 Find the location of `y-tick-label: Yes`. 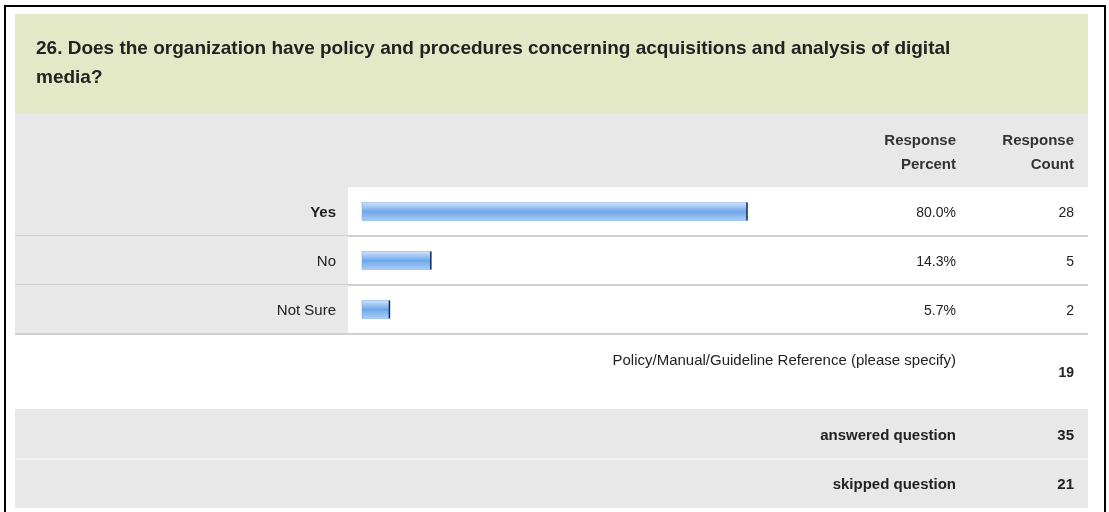

y-tick-label: Yes is located at coordinates (323, 211).